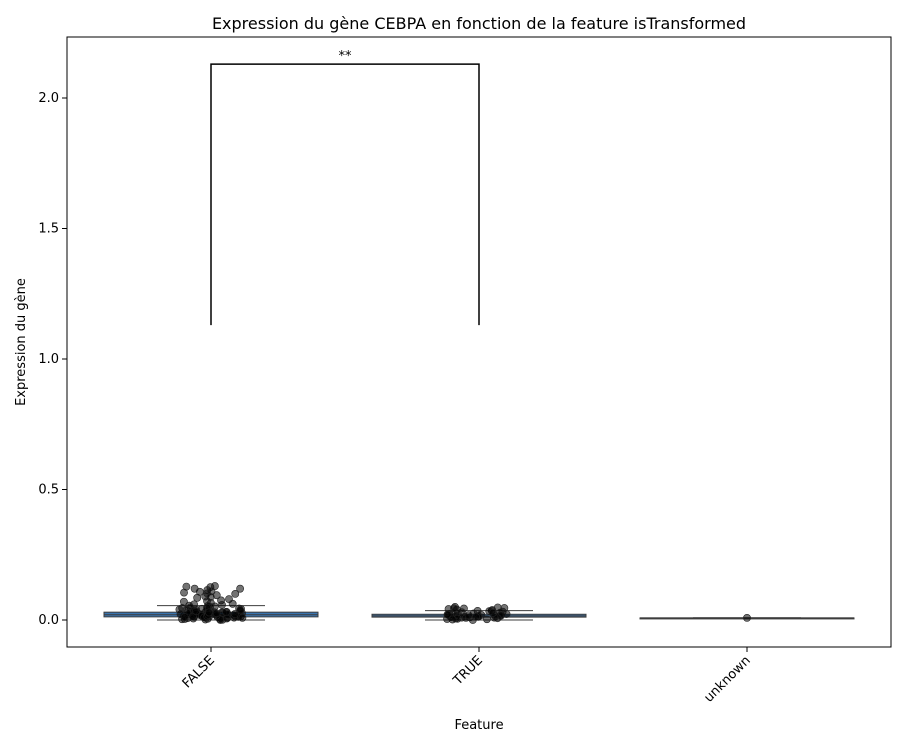 The image size is (906, 746). What do you see at coordinates (346, 56) in the screenshot?
I see `significance-label: **` at bounding box center [346, 56].